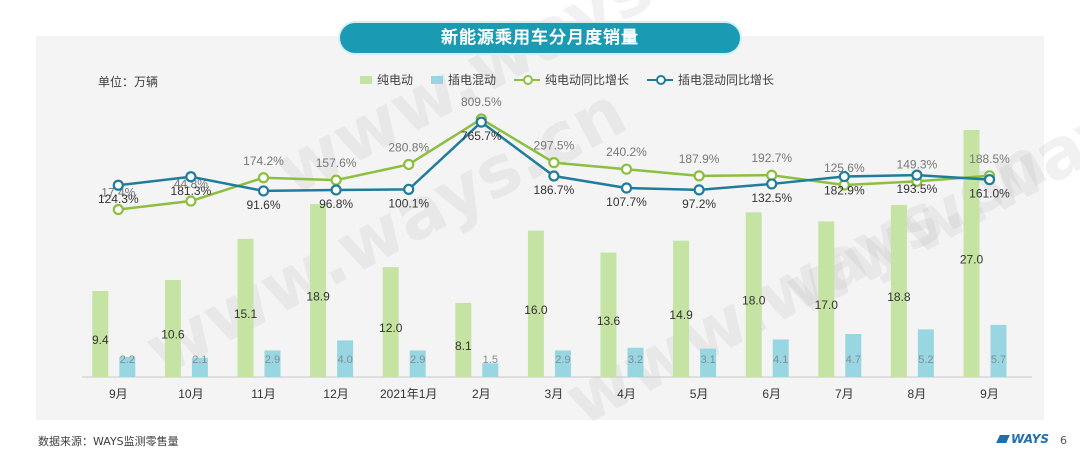 This screenshot has width=1080, height=455. What do you see at coordinates (989, 194) in the screenshot?
I see `phev-growth-data-label: 161.0%` at bounding box center [989, 194].